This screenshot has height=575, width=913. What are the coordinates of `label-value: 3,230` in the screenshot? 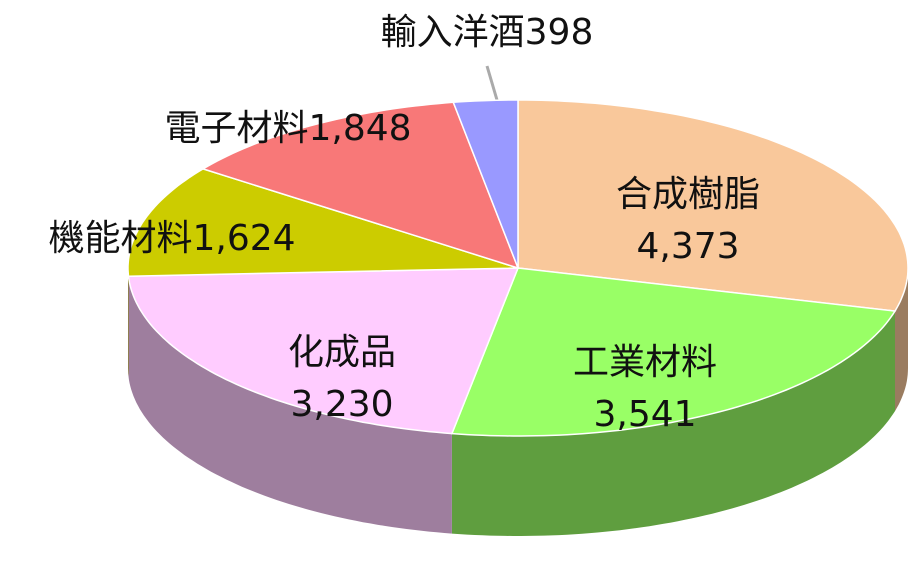 It's located at (341, 404).